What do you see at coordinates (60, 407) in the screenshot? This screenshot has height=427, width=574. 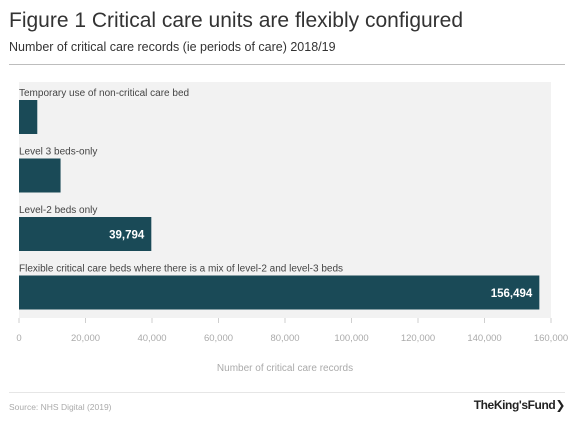 I see `source-note: Source: NHS Digital (2019)` at bounding box center [60, 407].